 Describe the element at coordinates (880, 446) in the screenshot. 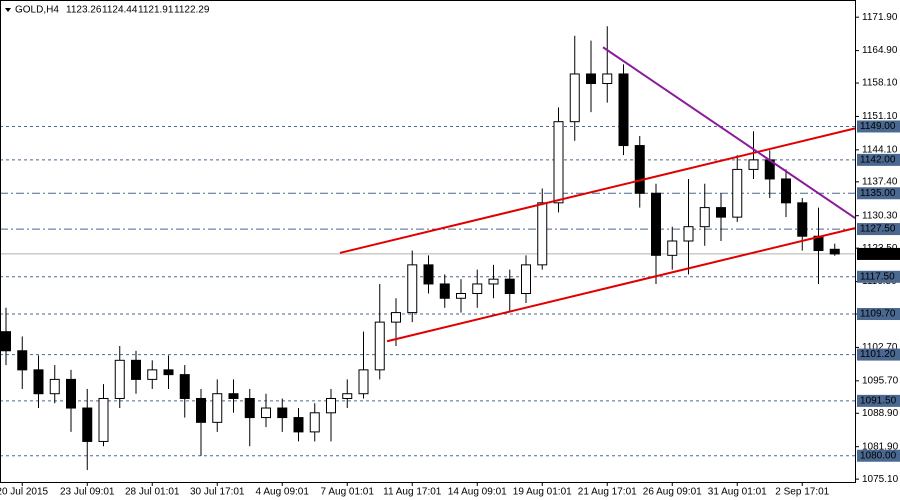

I see `y-tick-label: 1081.90` at that location.